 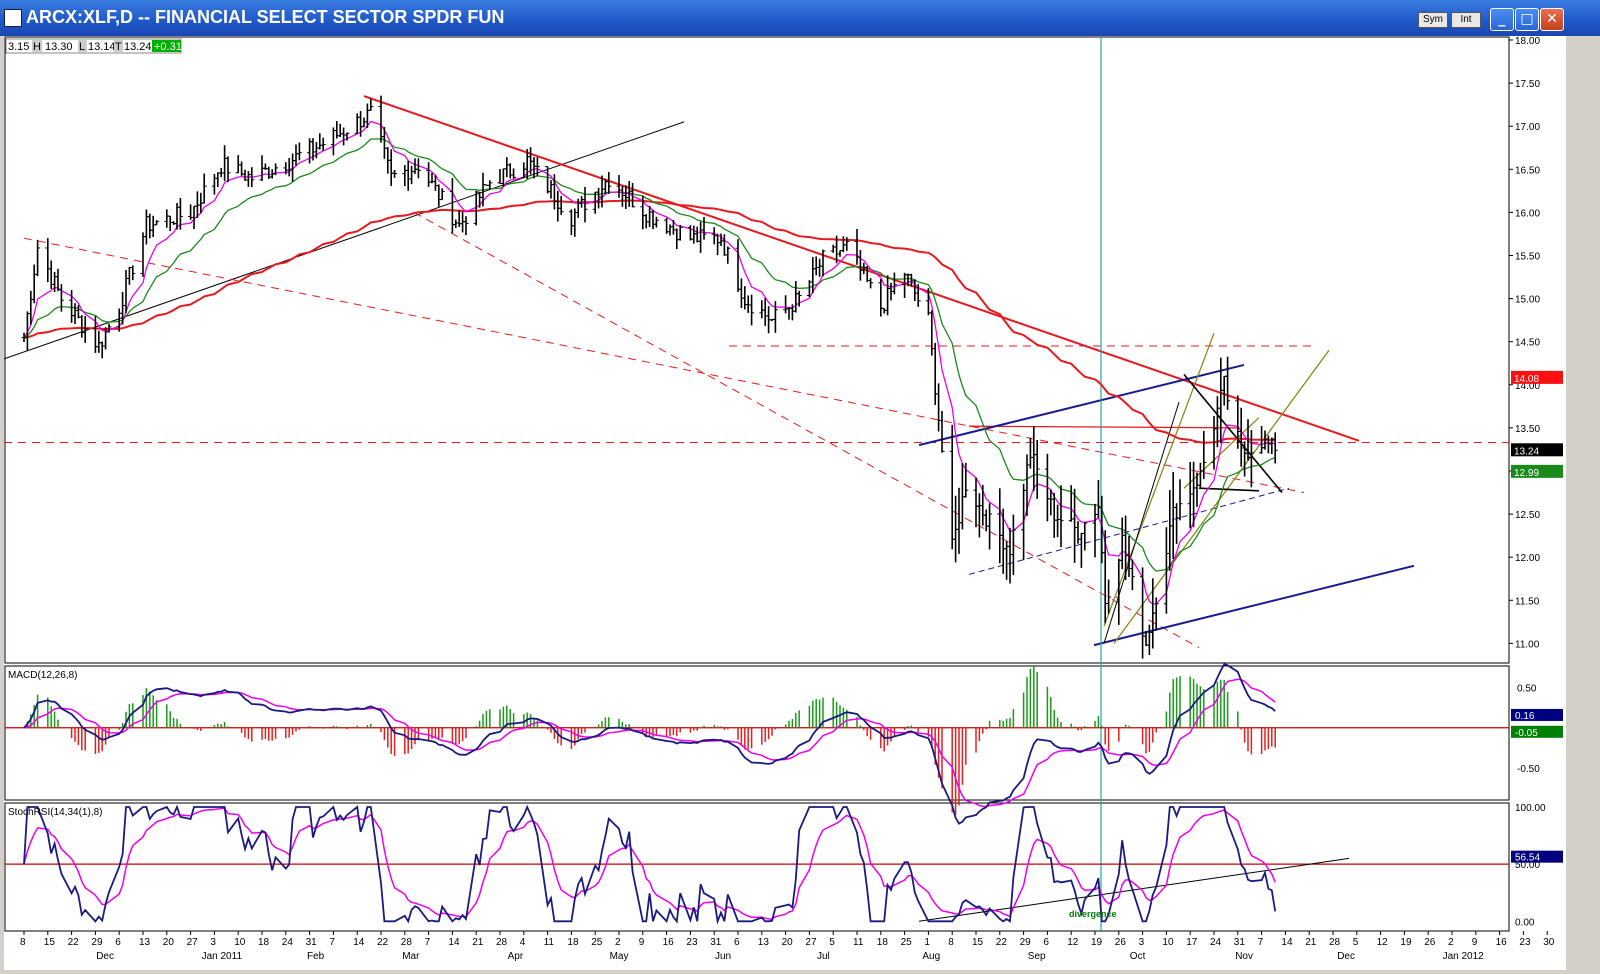 I want to click on price-axis-label: 15.50, so click(x=1527, y=256).